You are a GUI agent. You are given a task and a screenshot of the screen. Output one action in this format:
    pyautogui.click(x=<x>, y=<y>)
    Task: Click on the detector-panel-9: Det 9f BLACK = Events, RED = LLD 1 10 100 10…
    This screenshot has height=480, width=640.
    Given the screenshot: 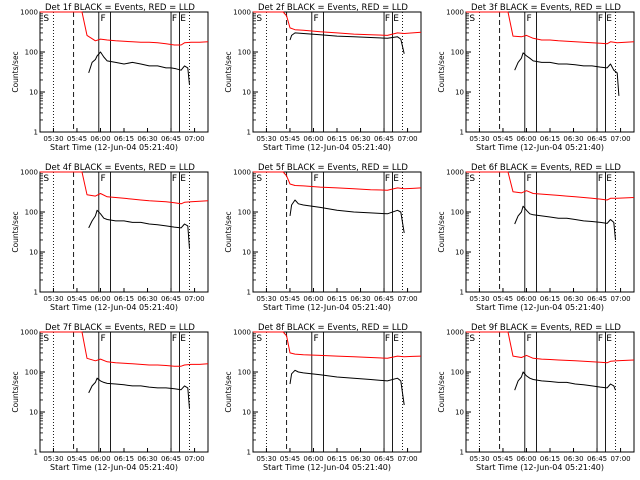 What is the action you would take?
    pyautogui.click(x=536, y=397)
    